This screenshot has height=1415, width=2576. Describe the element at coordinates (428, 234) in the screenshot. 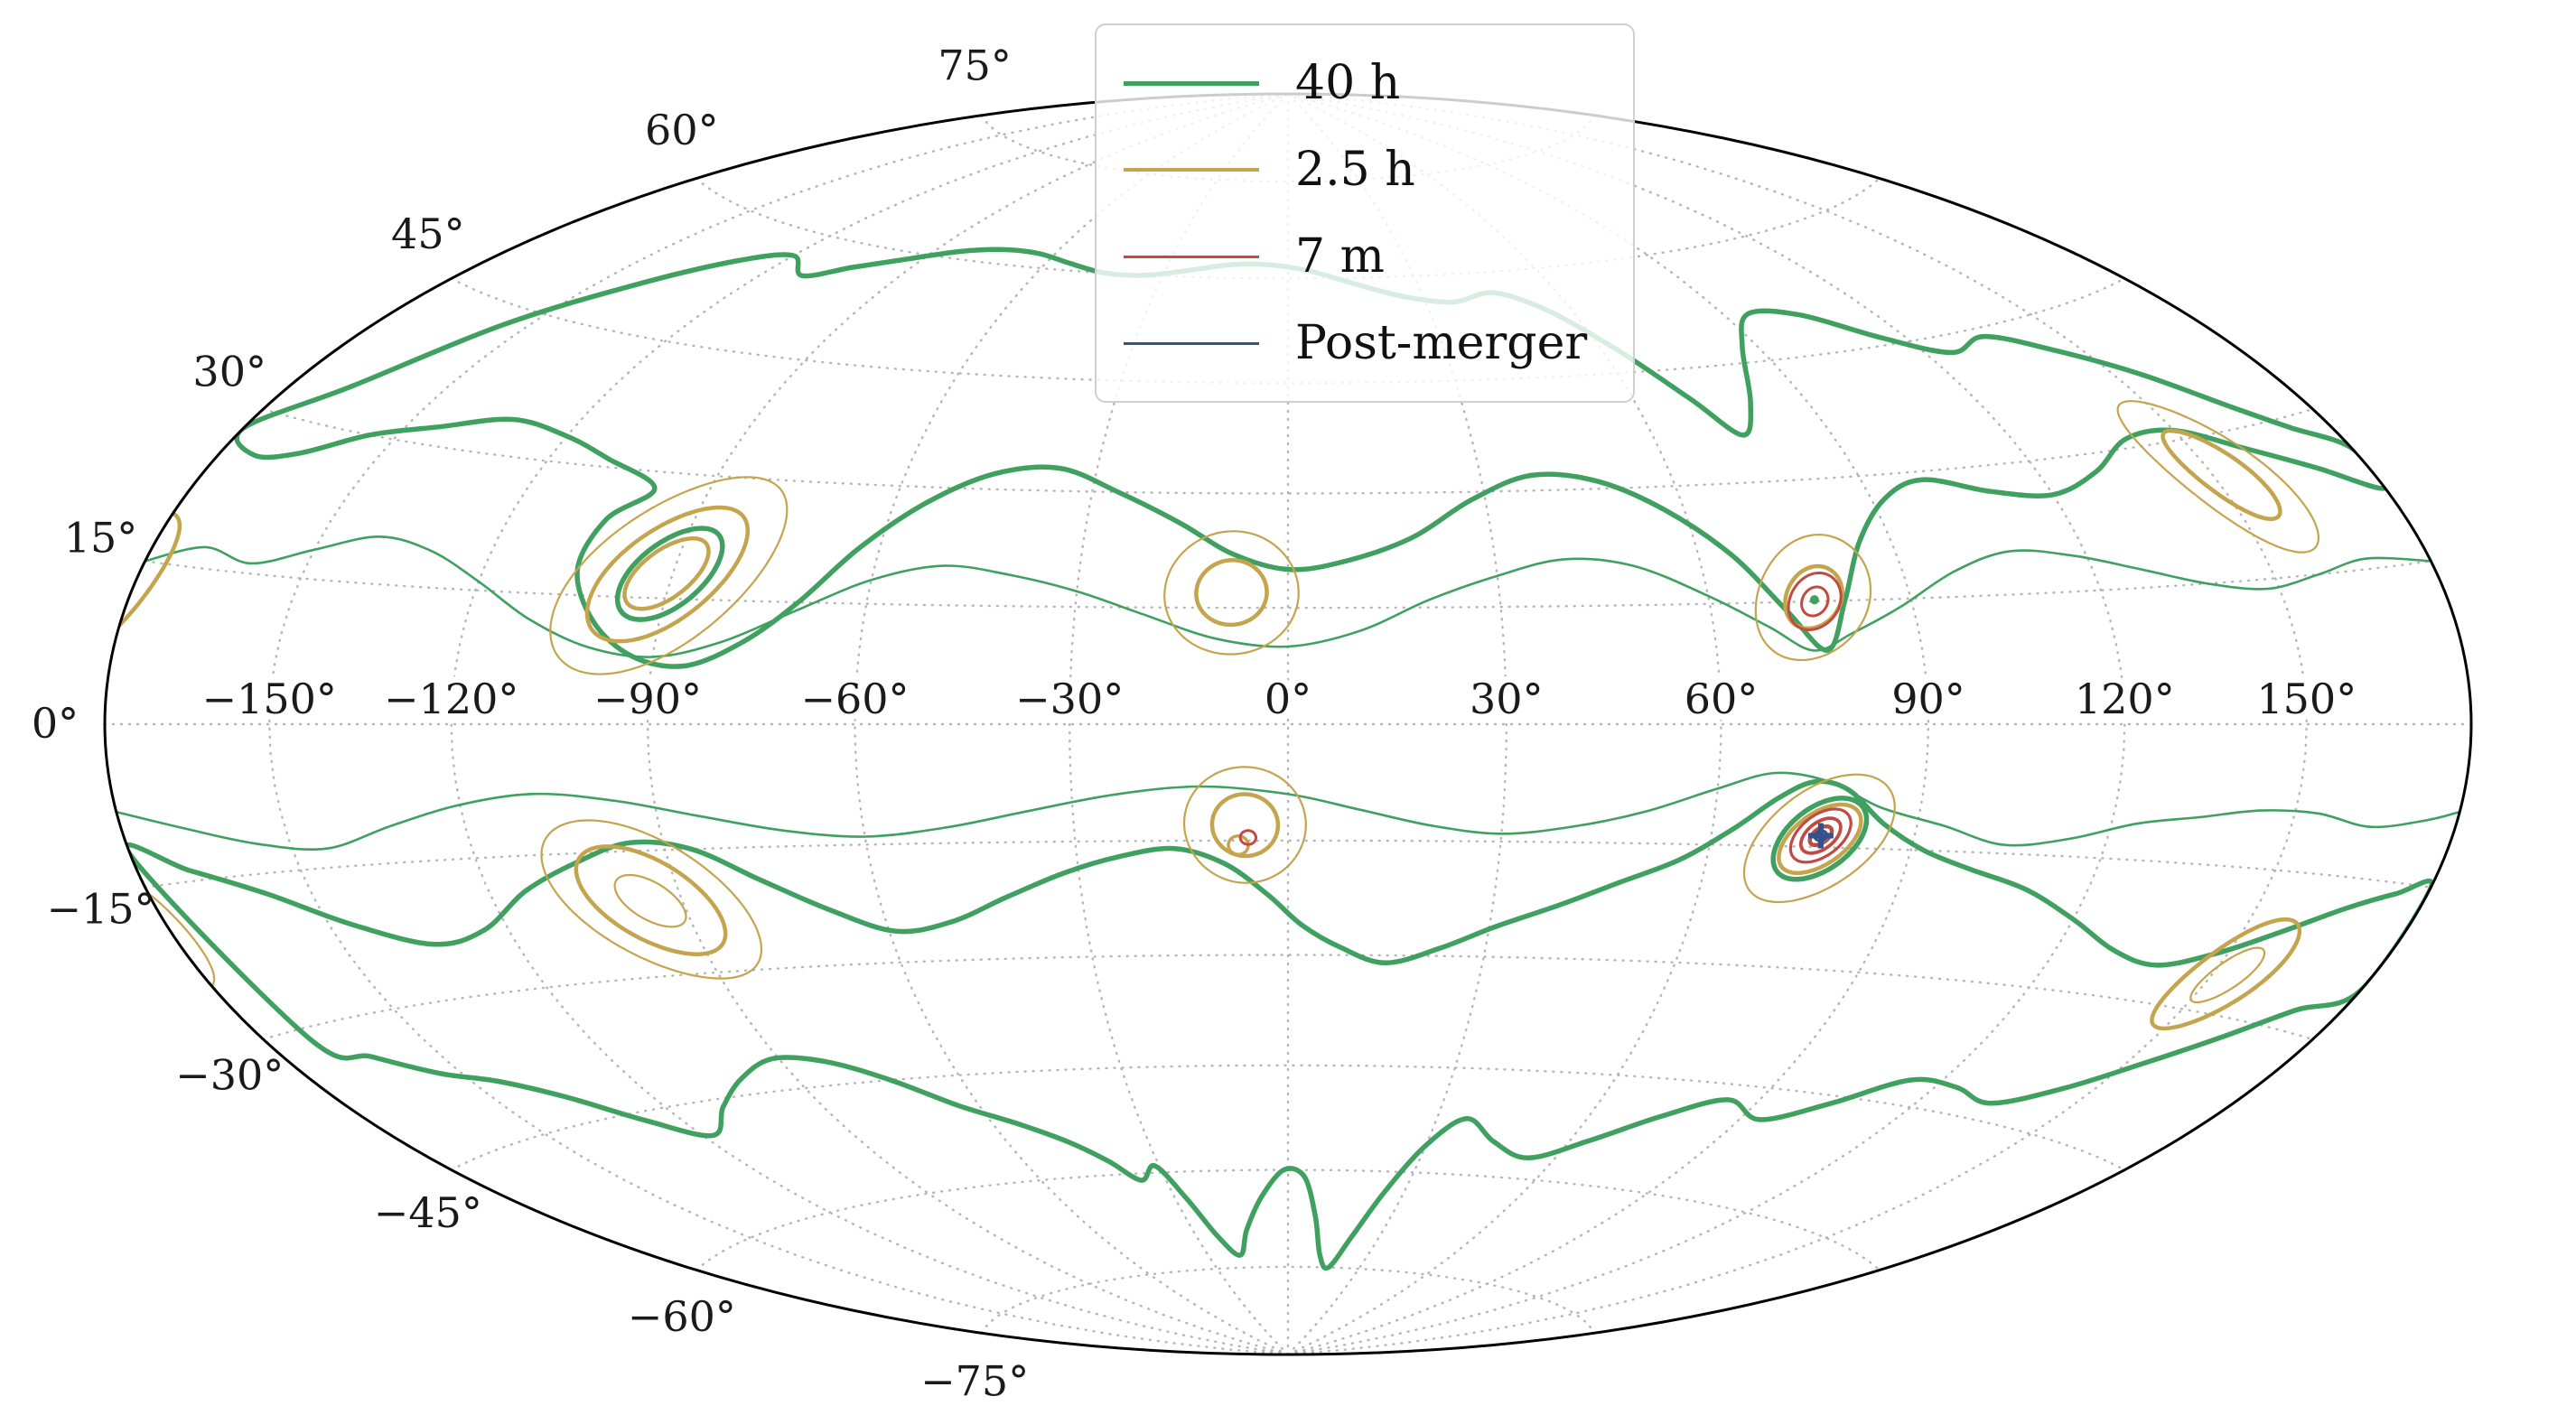

I see `lat-tick-label: 45°` at that location.